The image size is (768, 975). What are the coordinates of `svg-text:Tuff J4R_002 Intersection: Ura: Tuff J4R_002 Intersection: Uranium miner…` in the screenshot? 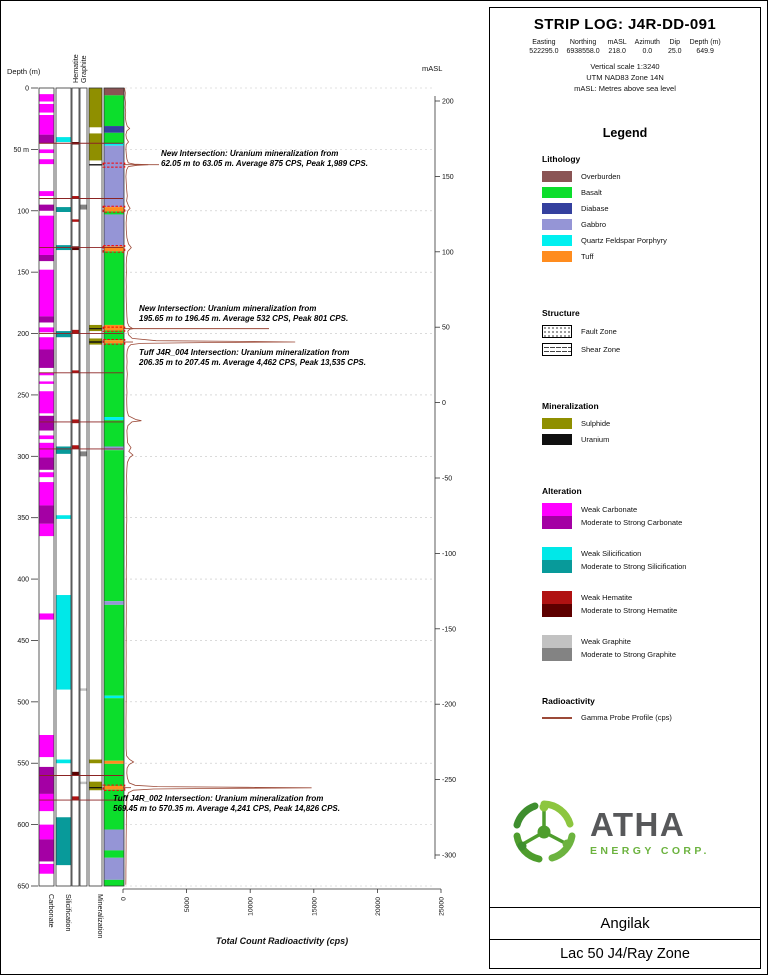 It's located at (218, 798).